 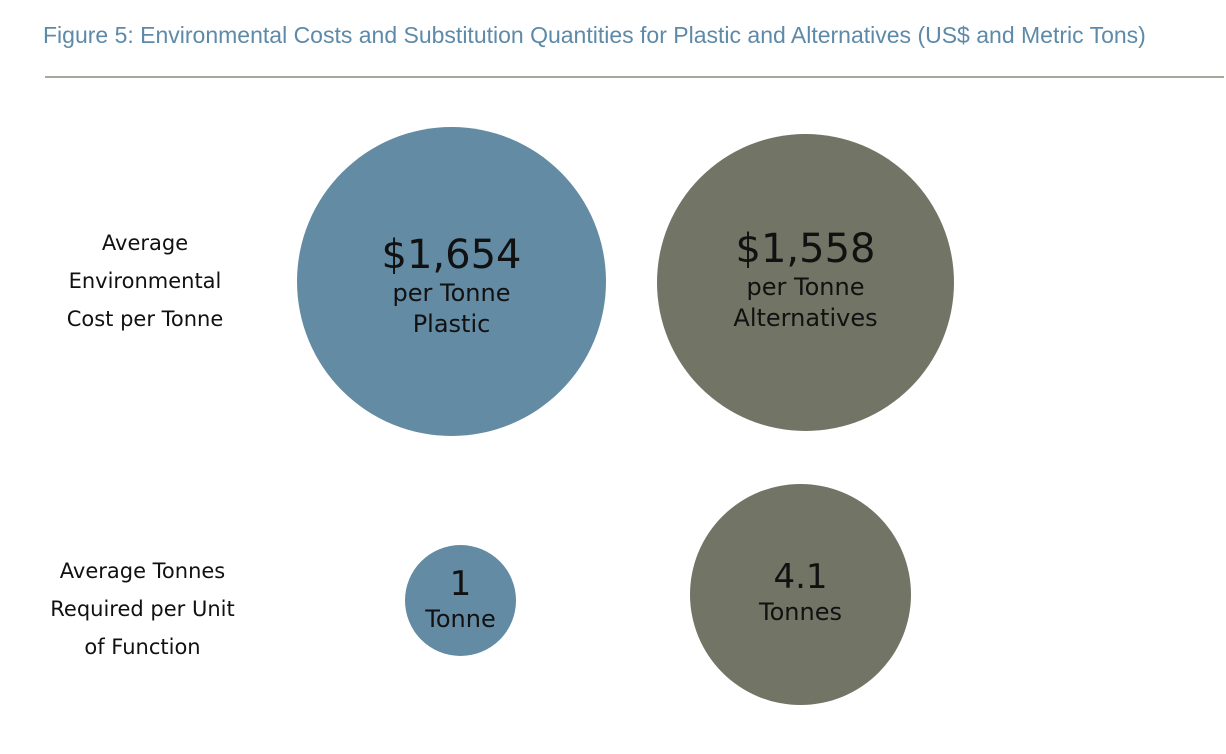 What do you see at coordinates (800, 577) in the screenshot?
I see `alternatives-tonnes-value: 4.1` at bounding box center [800, 577].